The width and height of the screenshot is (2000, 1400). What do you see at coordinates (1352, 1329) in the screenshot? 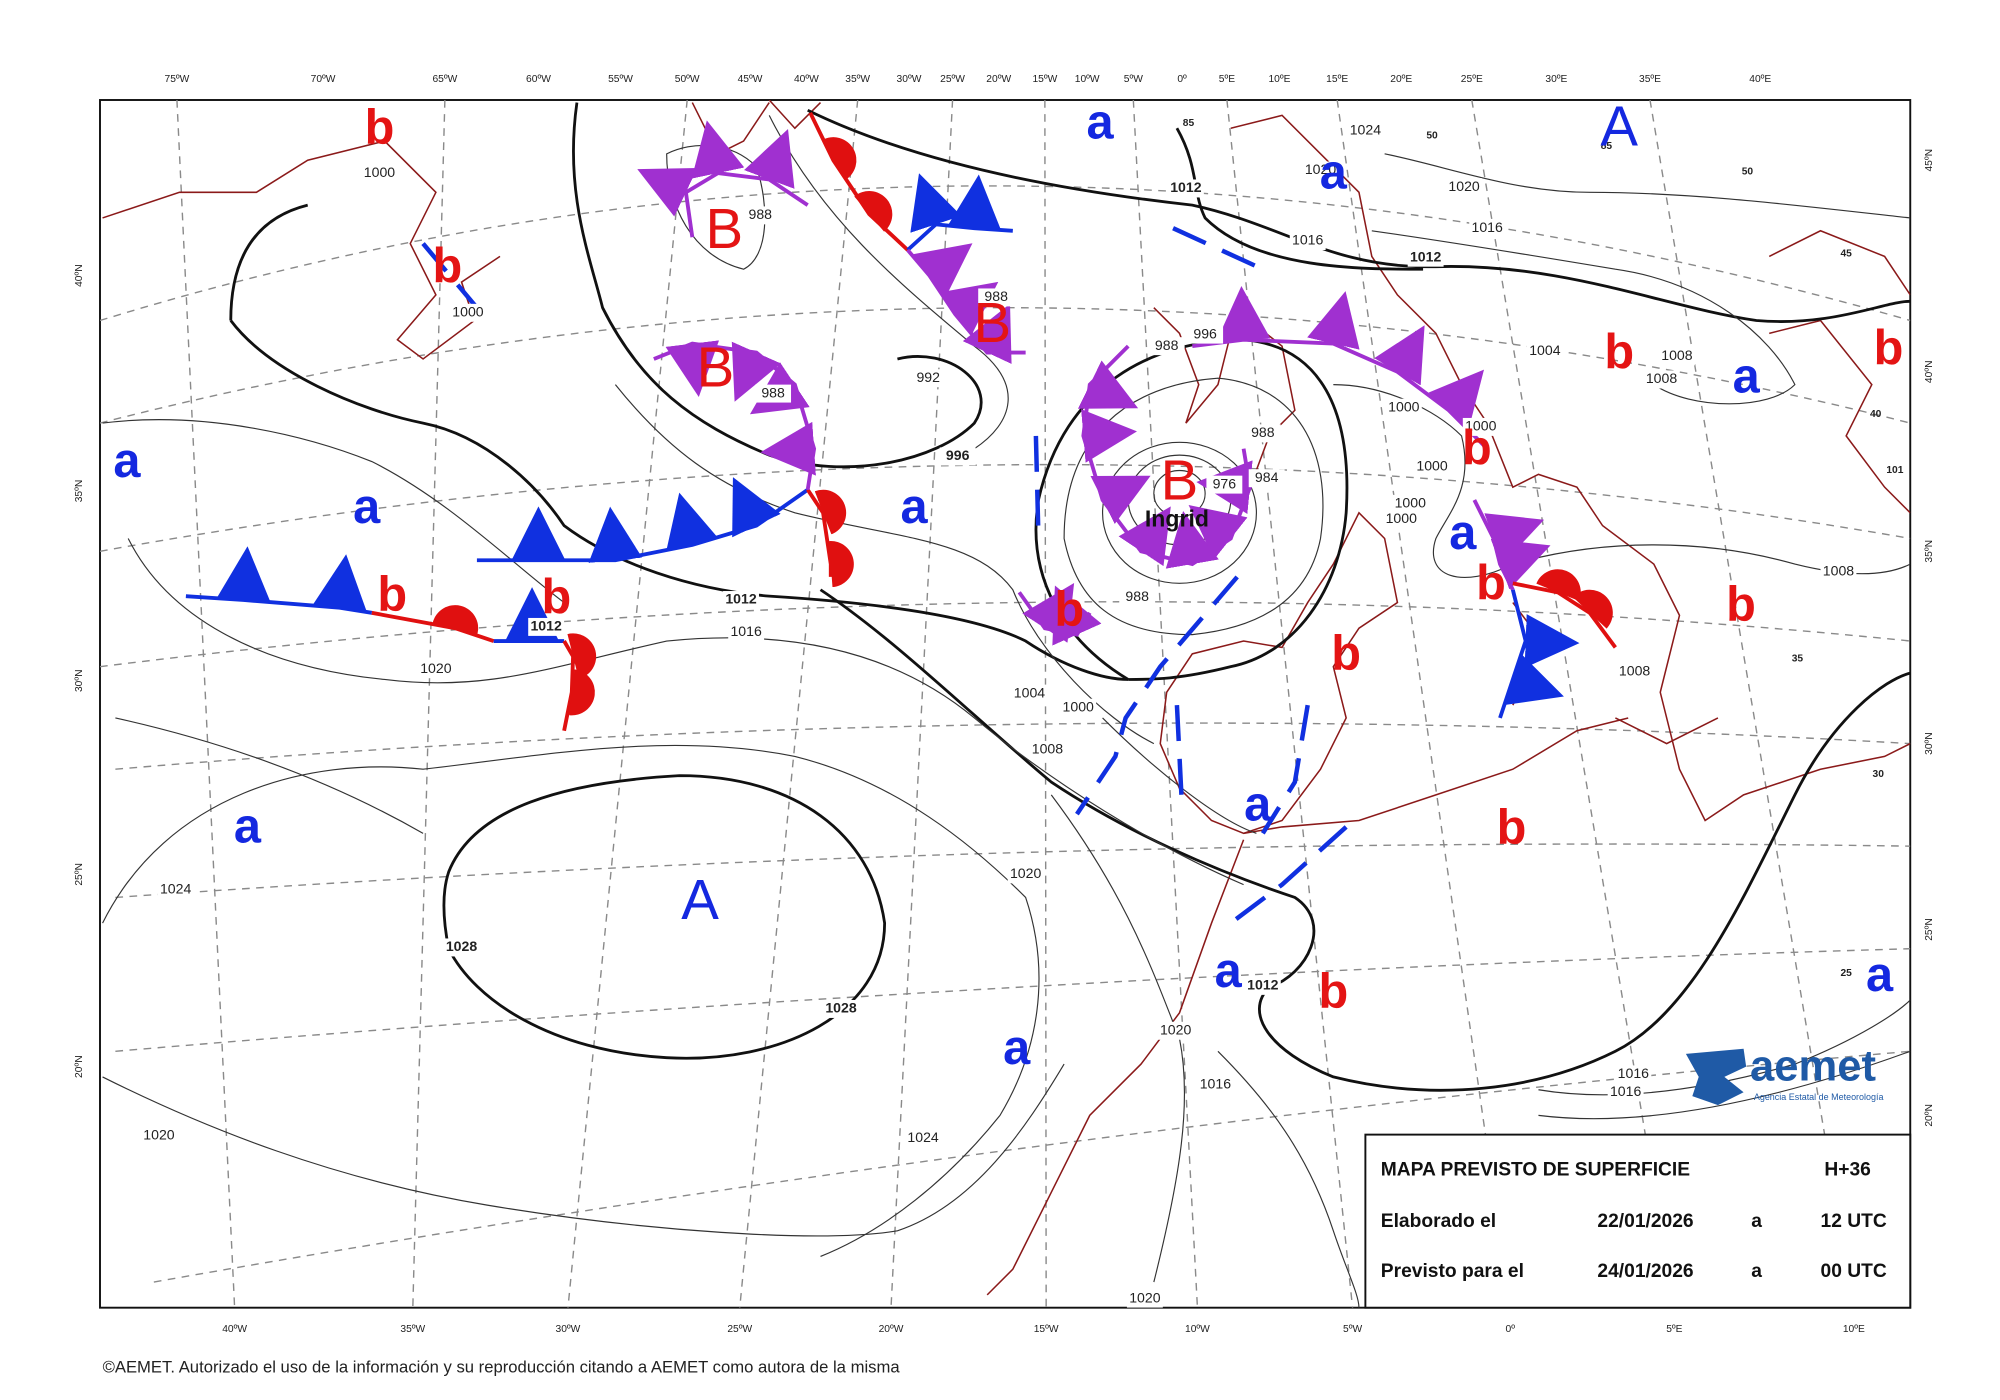
I see `longitude-label: 5ºW` at bounding box center [1352, 1329].